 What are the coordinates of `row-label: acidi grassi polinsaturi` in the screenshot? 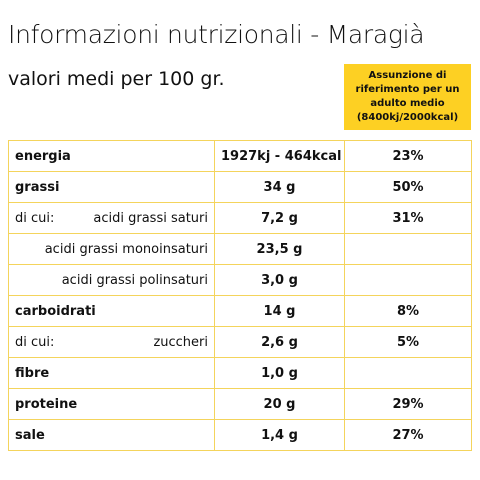 It's located at (134, 280).